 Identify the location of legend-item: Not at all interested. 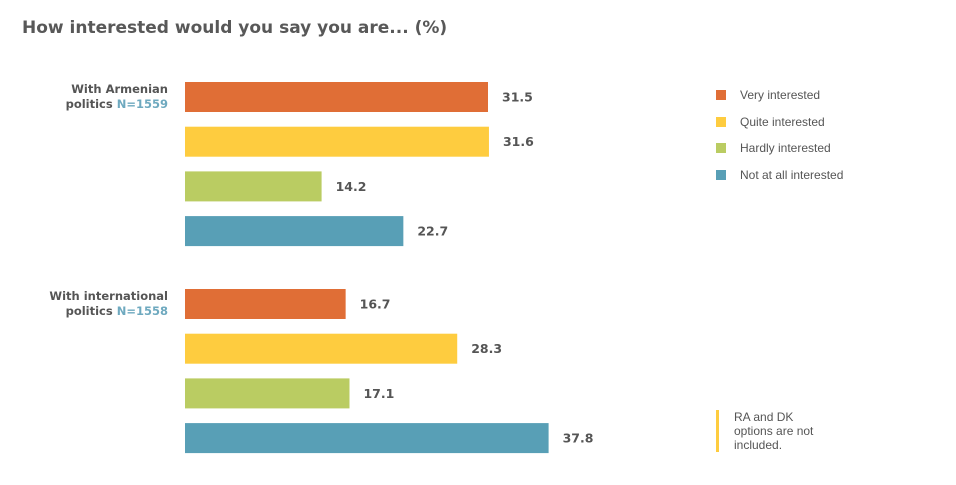
(779, 175).